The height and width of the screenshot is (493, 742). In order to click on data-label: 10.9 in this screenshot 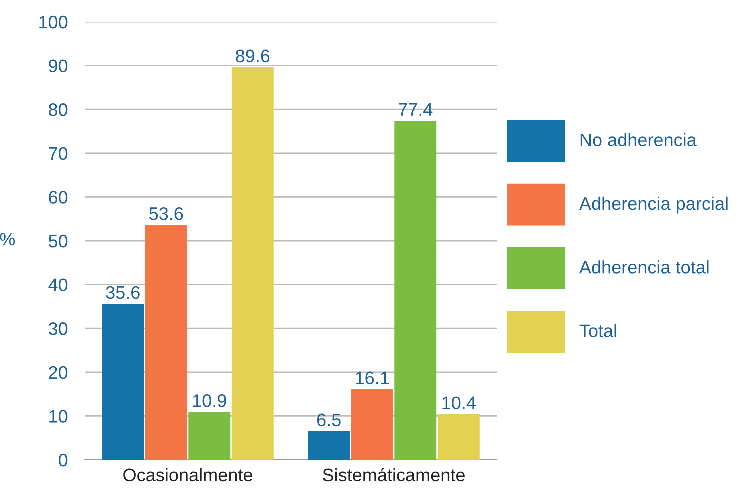, I will do `click(209, 401)`.